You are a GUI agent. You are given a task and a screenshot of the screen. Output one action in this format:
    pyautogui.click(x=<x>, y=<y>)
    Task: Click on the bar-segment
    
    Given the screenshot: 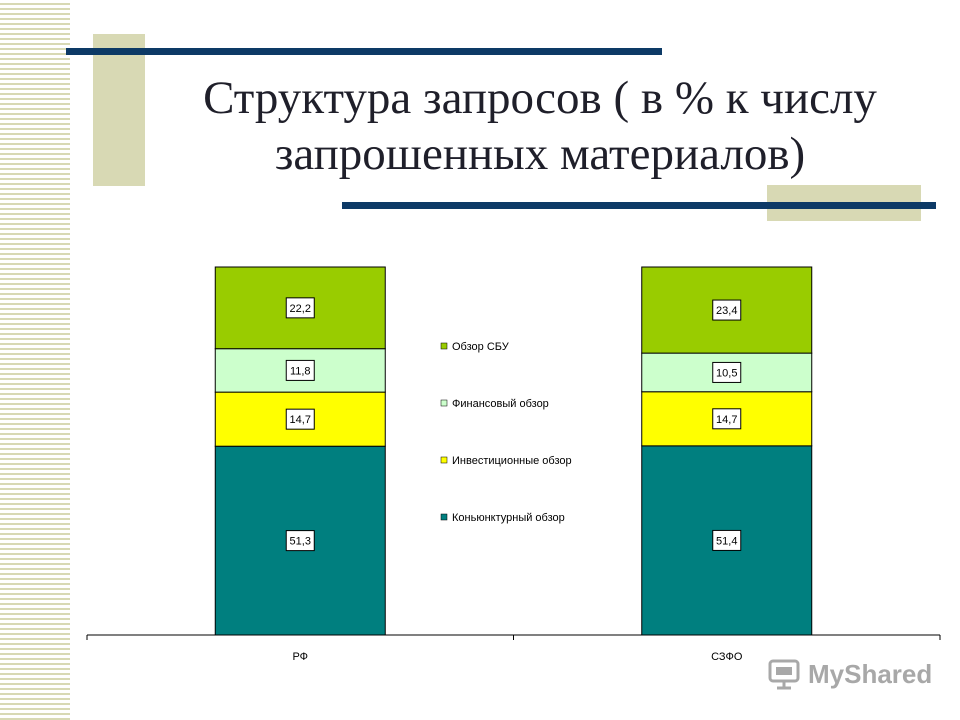 What is the action you would take?
    pyautogui.click(x=300, y=370)
    